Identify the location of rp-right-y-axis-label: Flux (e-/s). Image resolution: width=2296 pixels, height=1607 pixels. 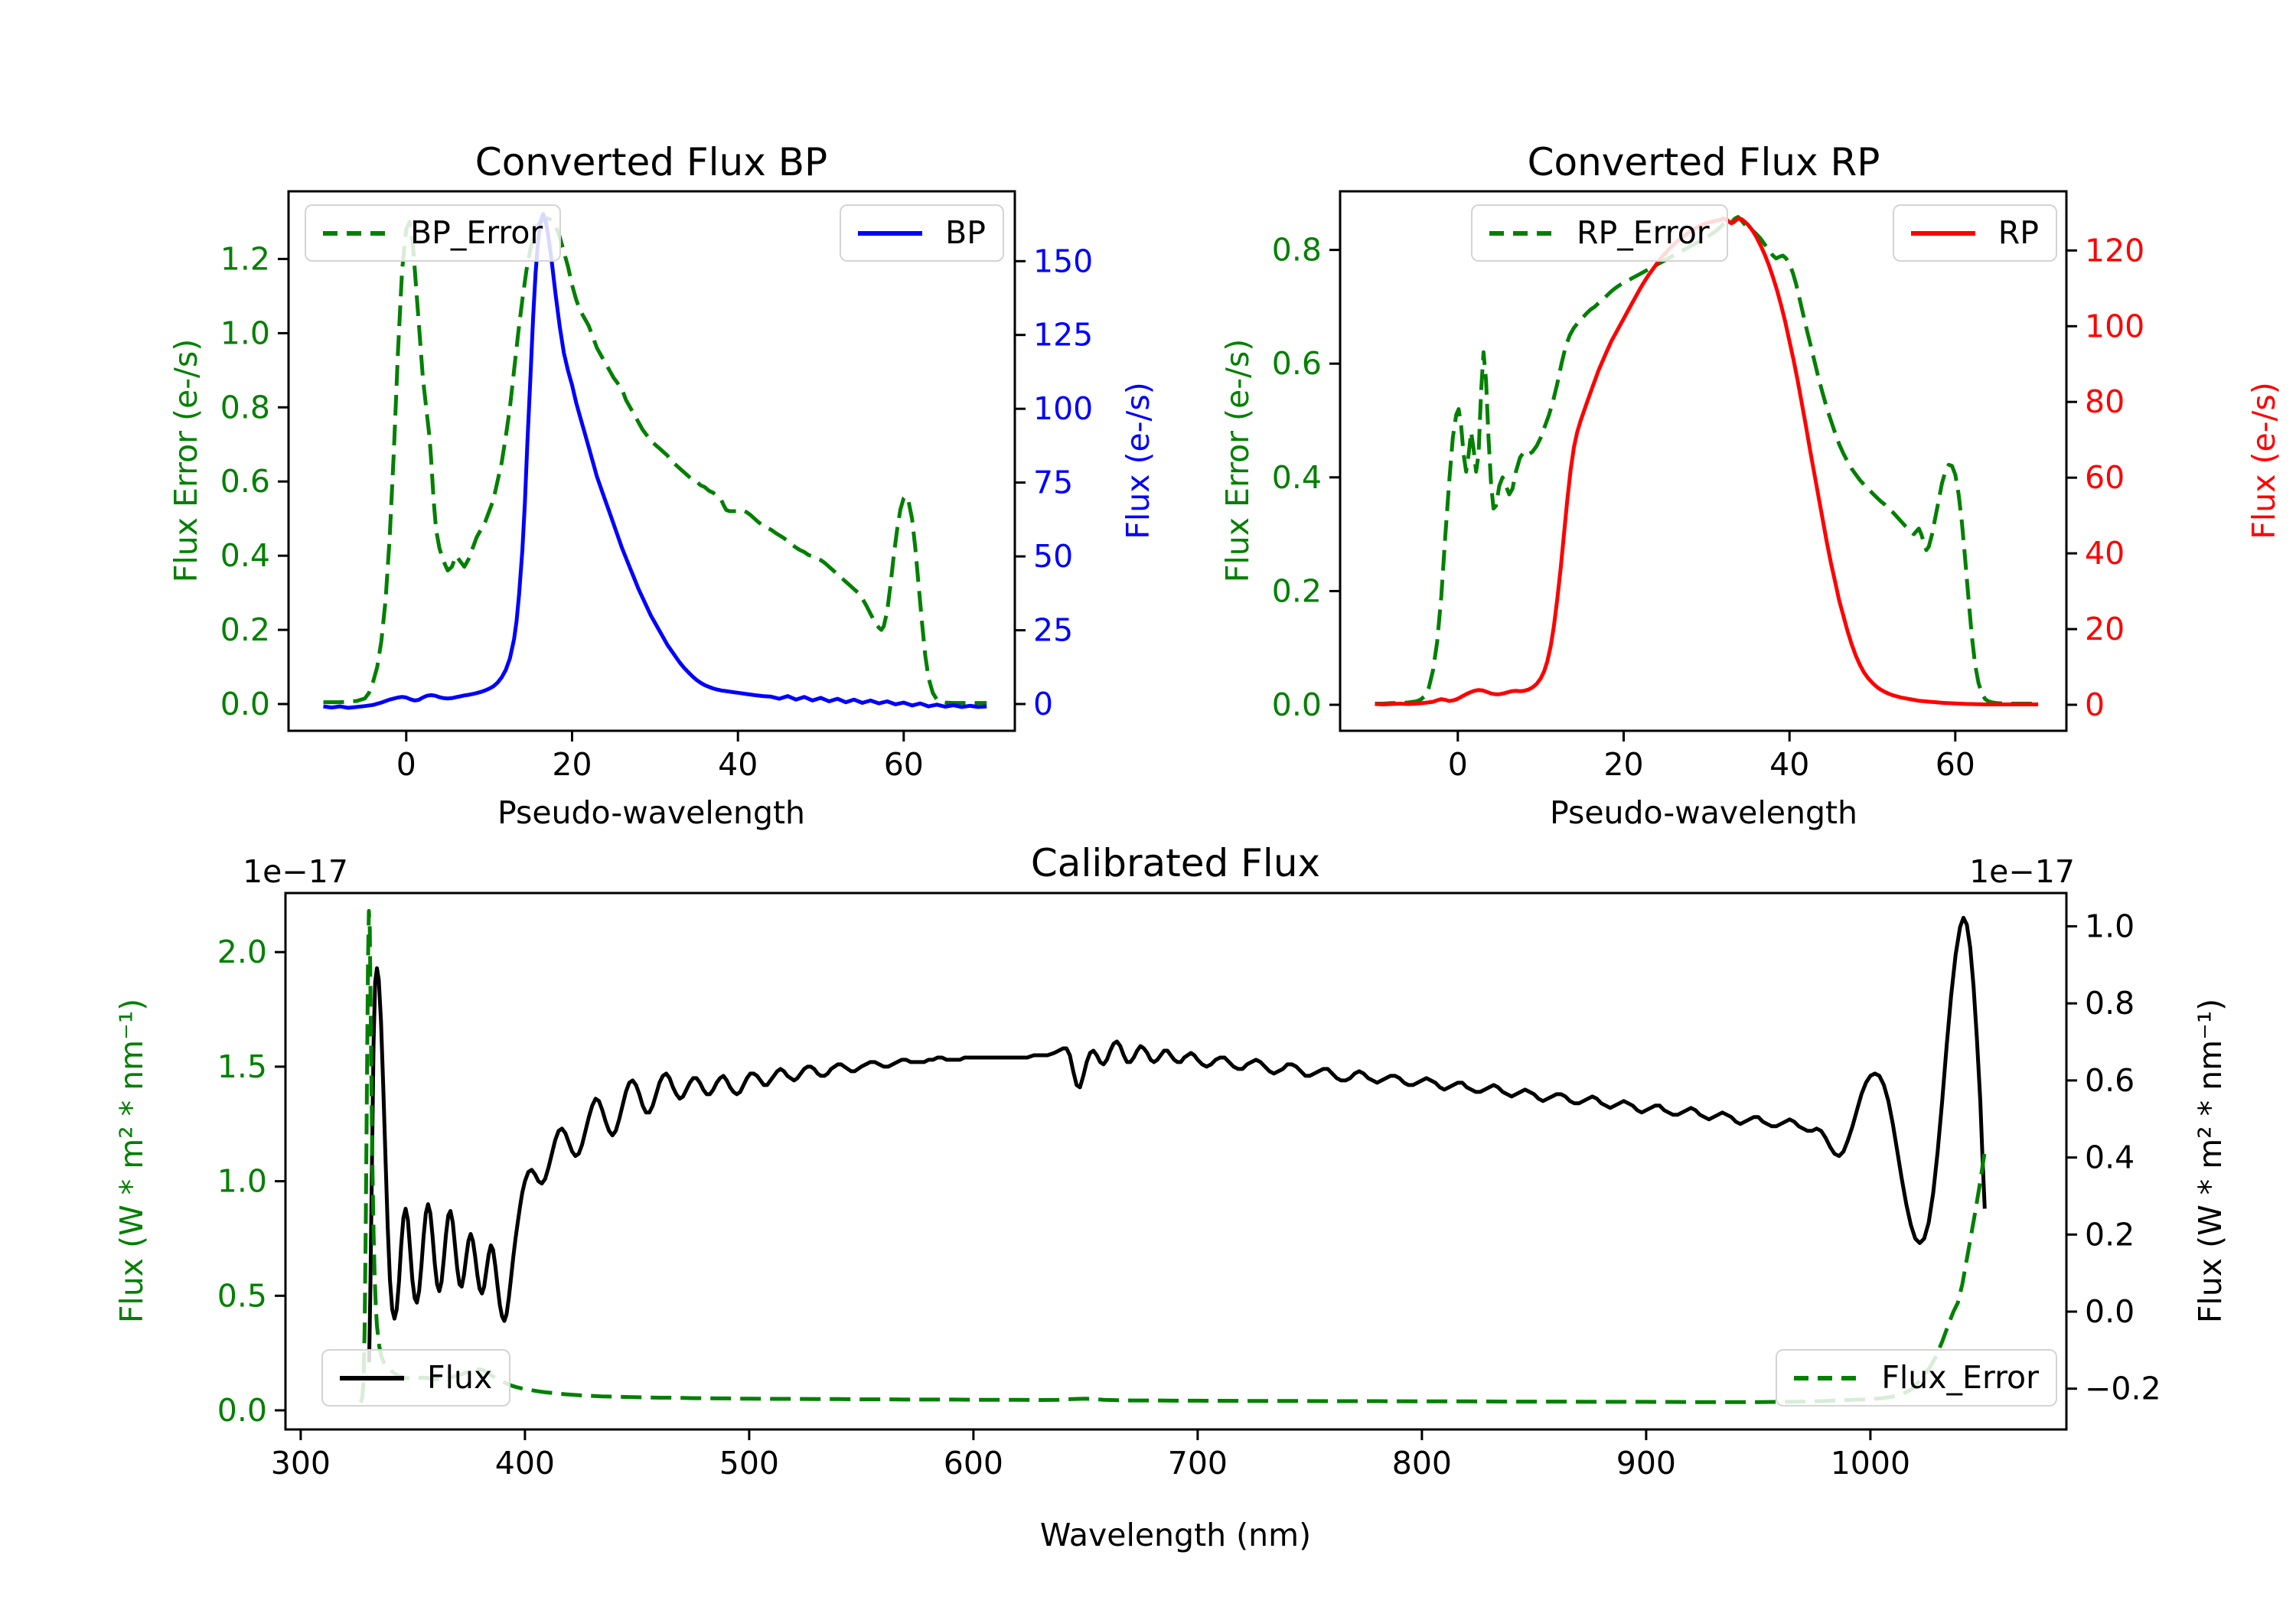
(2263, 460).